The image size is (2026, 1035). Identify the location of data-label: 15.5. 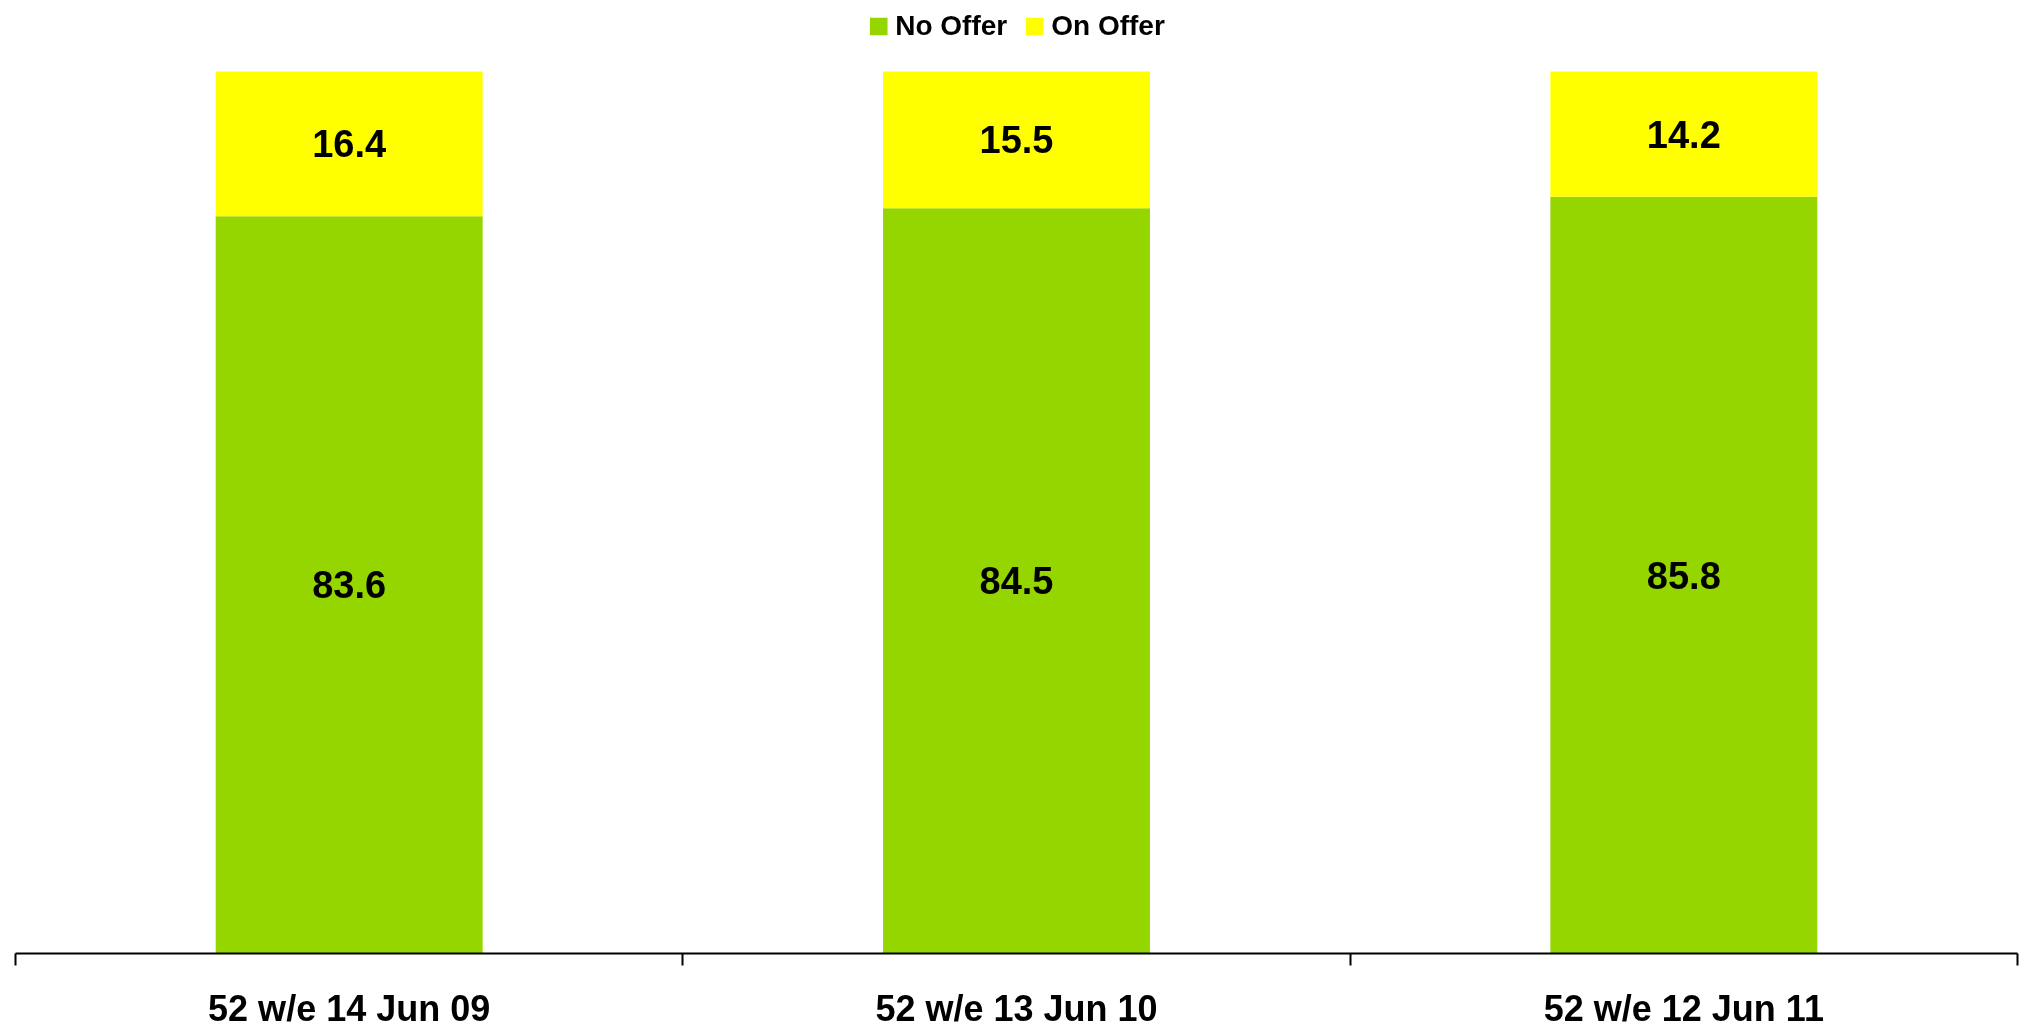
(1016, 140).